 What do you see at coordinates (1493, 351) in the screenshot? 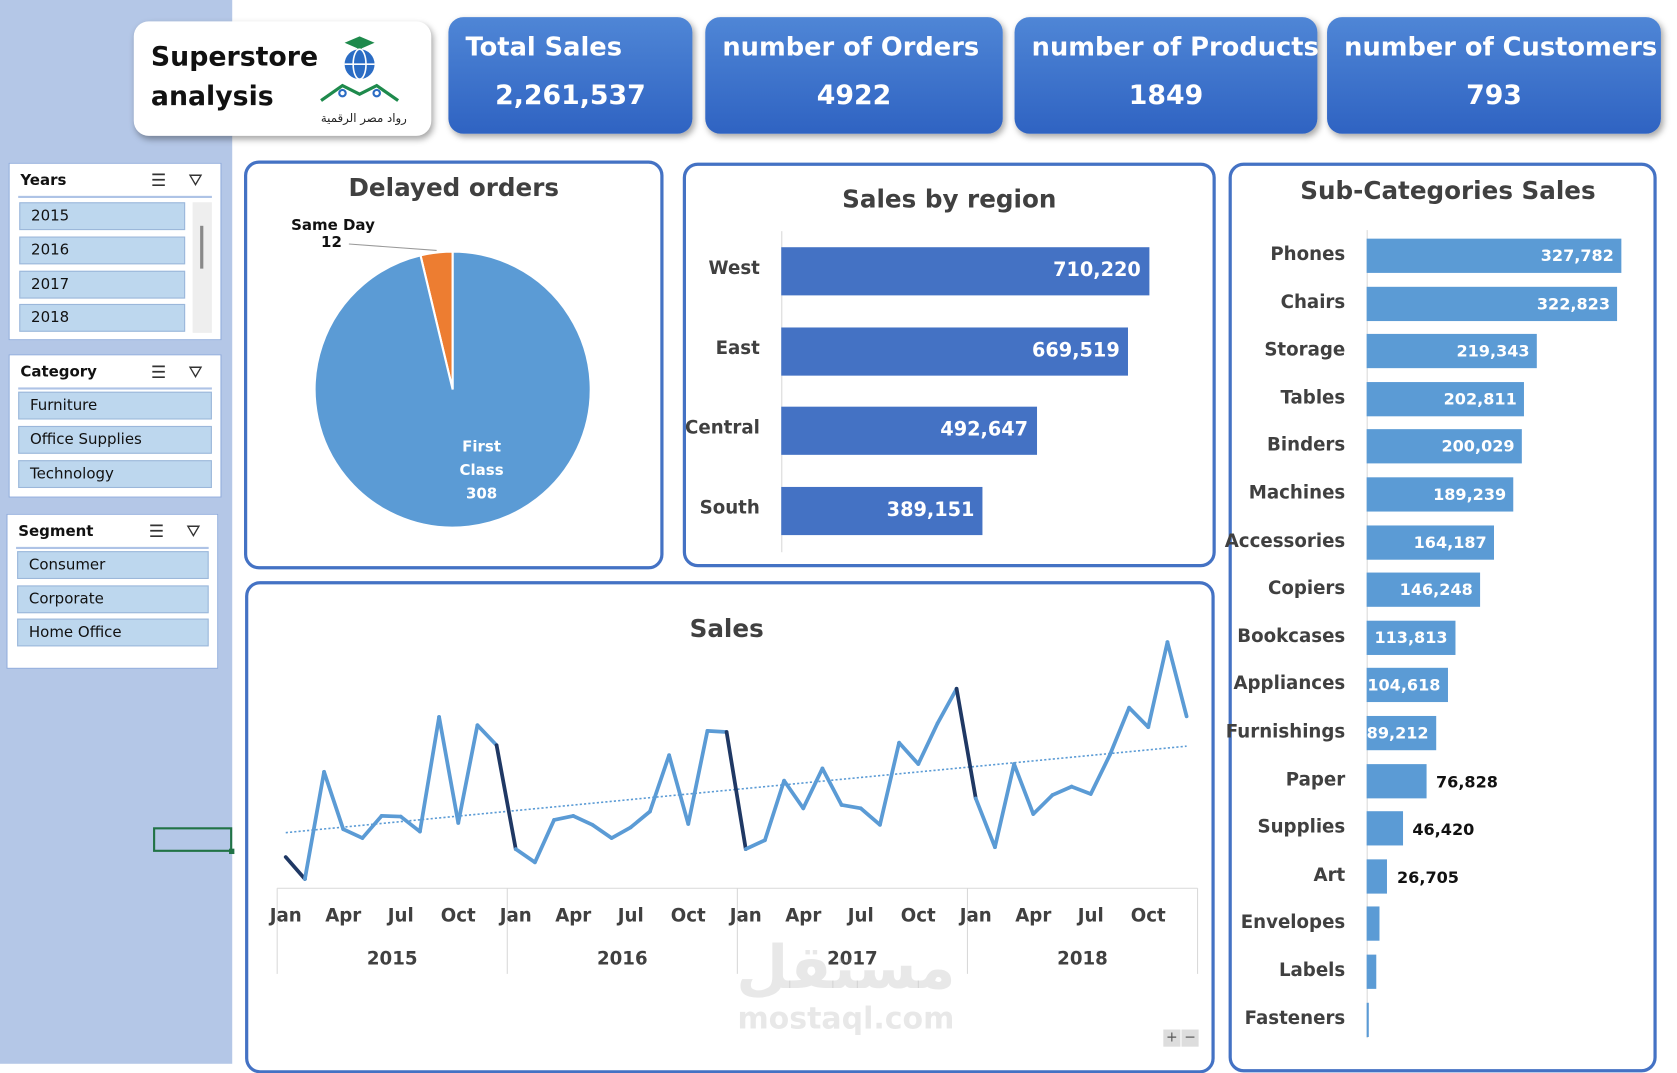
I see `bar-value-label: 219,343` at bounding box center [1493, 351].